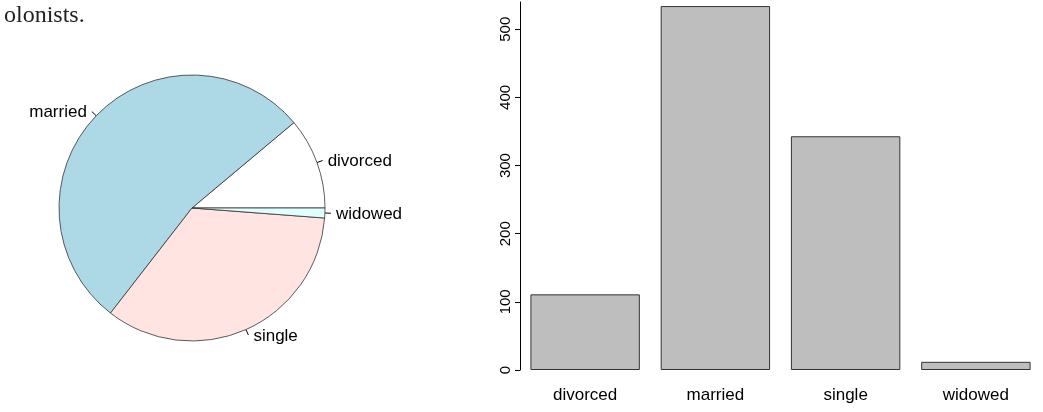  I want to click on slice-label: widowed, so click(368, 213).